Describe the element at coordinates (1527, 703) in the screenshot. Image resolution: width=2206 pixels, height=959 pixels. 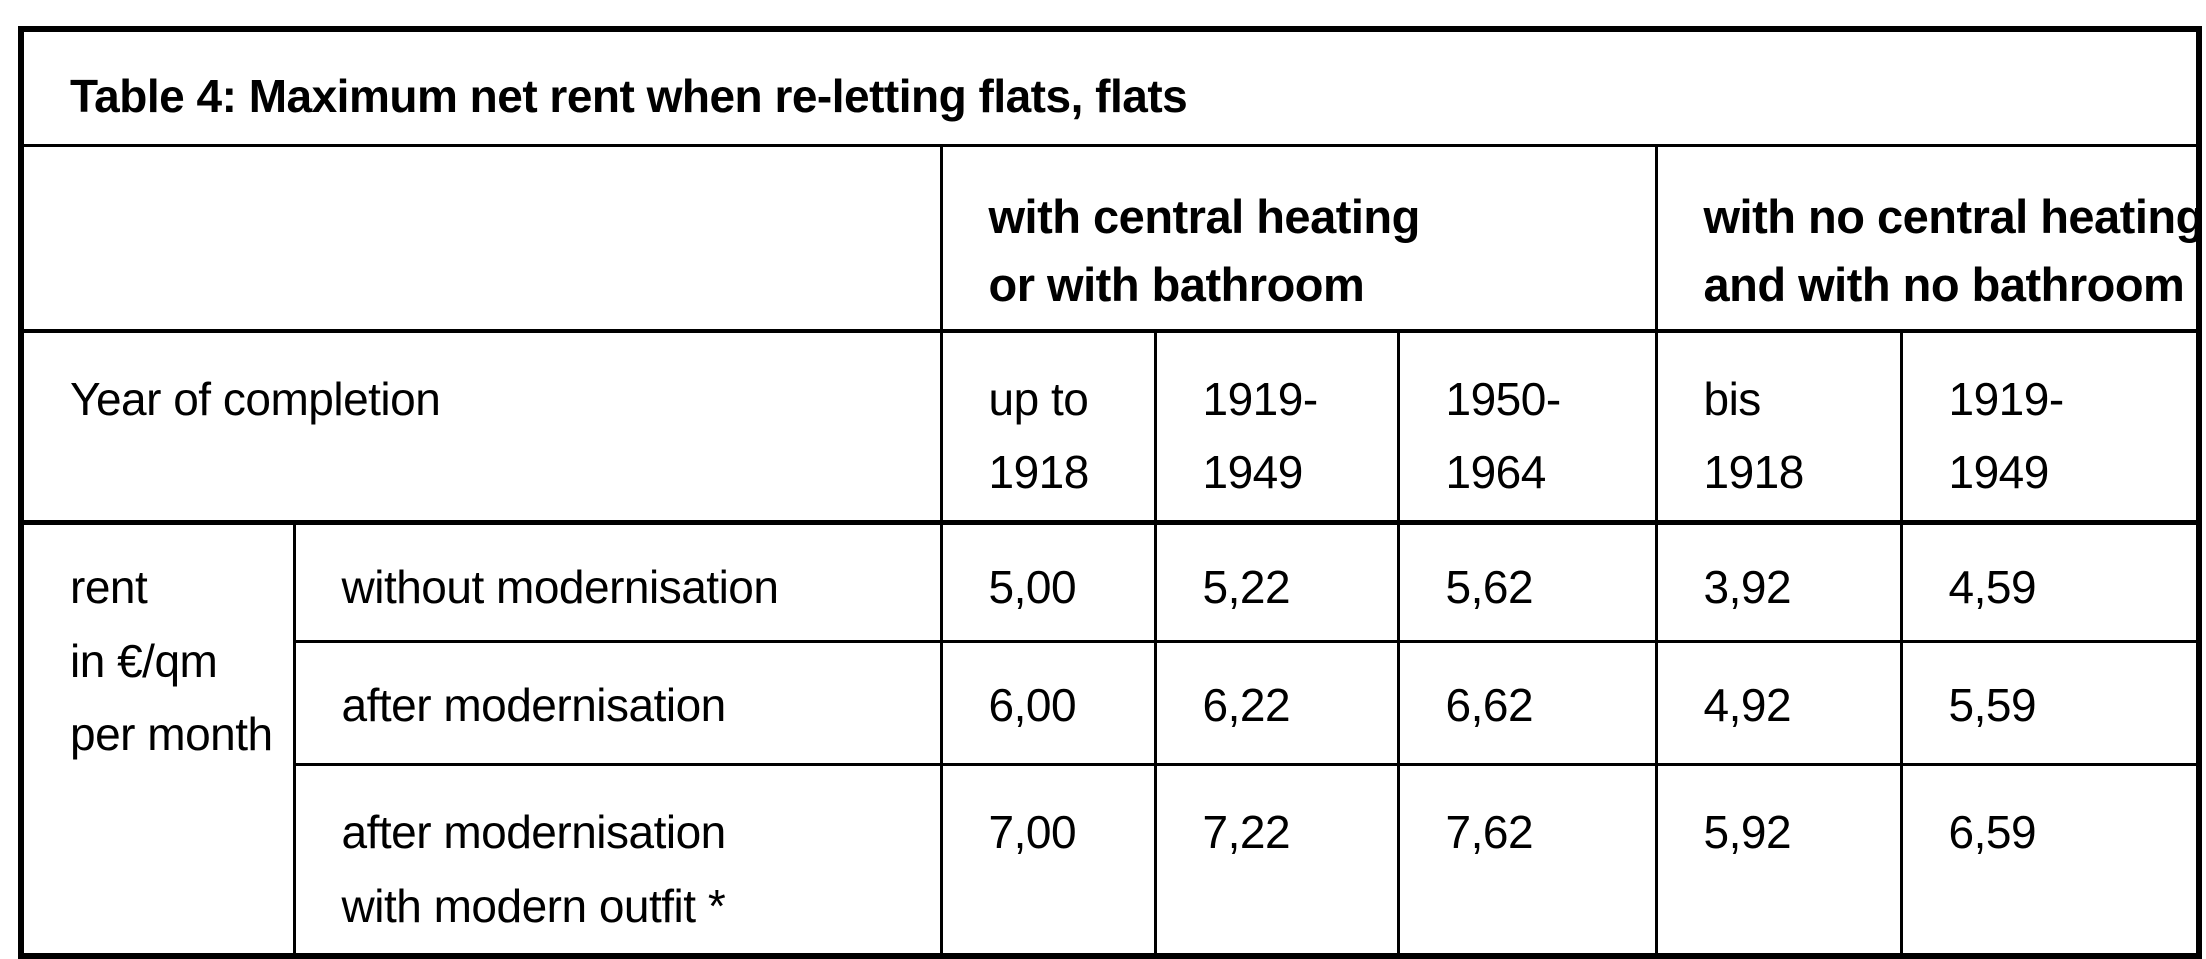
I see `data-cell: 6,62` at that location.